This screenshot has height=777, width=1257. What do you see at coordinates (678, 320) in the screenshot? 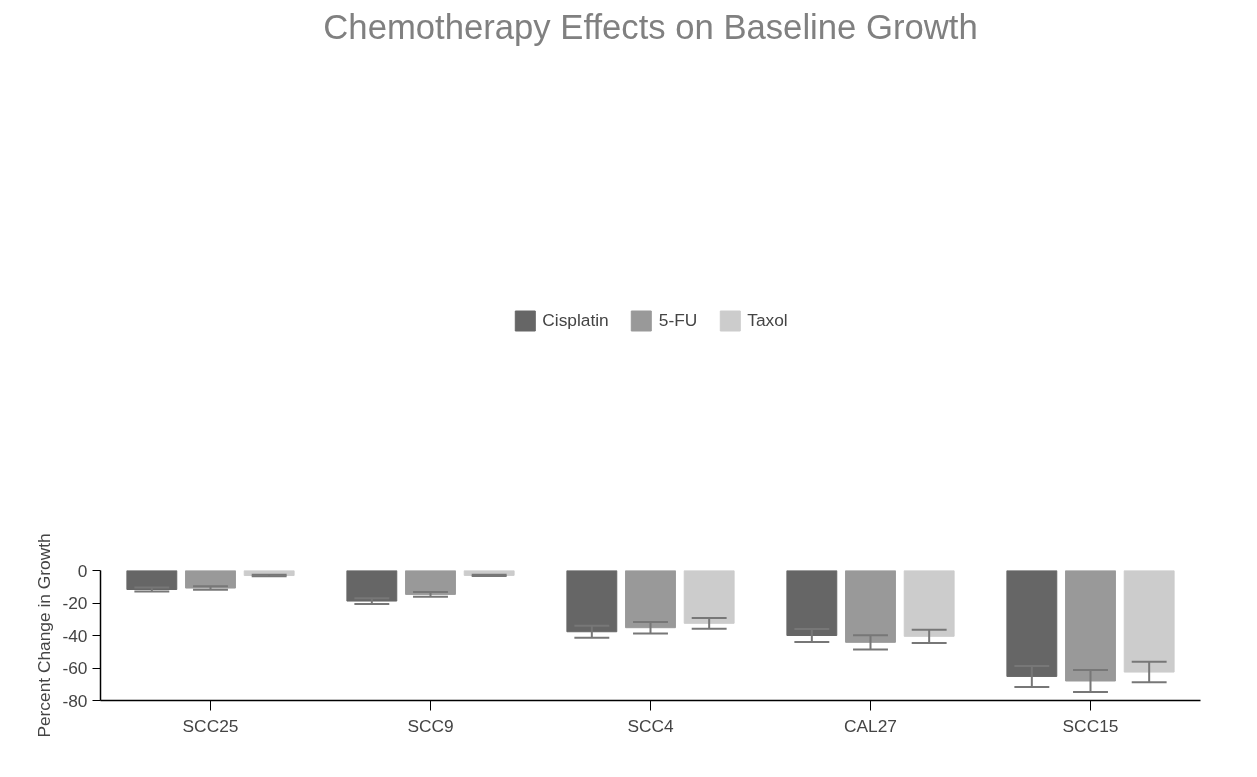
I see `legend-label: 5-FU` at bounding box center [678, 320].